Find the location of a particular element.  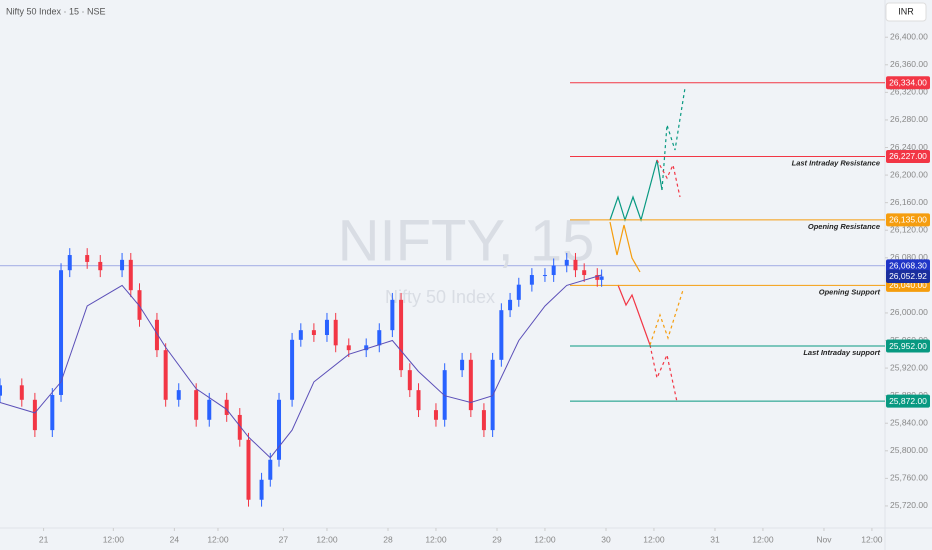

level-annotation: Last Intraday support is located at coordinates (841, 352).